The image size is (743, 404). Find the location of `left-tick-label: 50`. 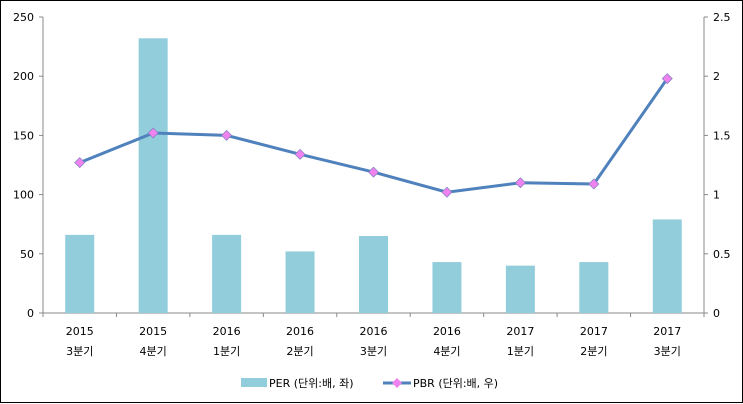

left-tick-label: 50 is located at coordinates (27, 254).